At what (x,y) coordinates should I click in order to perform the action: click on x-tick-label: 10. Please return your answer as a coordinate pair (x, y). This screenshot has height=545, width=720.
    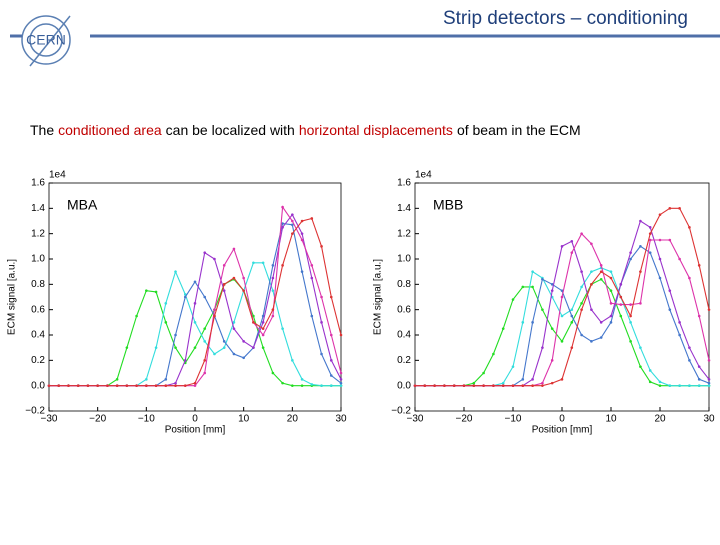
    Looking at the image, I should click on (244, 419).